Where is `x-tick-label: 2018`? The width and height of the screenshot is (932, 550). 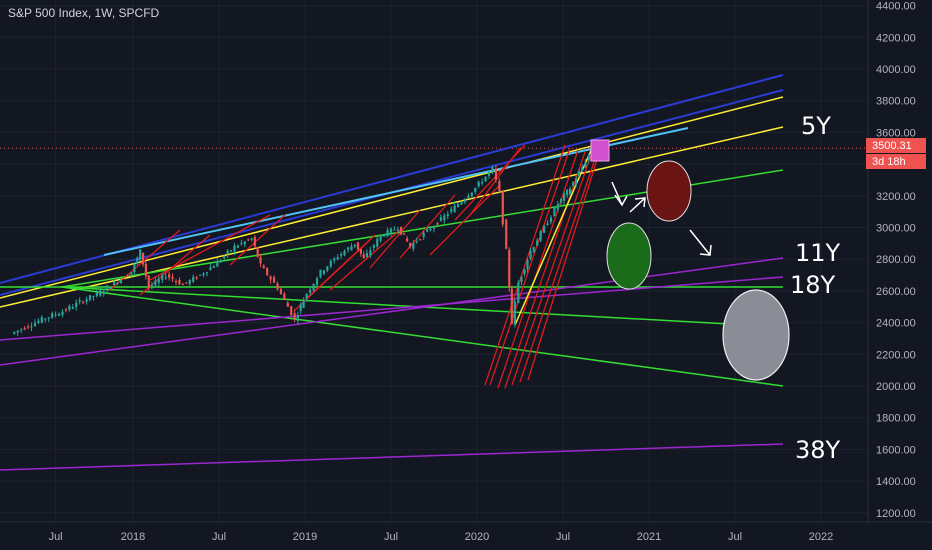 x-tick-label: 2018 is located at coordinates (133, 537).